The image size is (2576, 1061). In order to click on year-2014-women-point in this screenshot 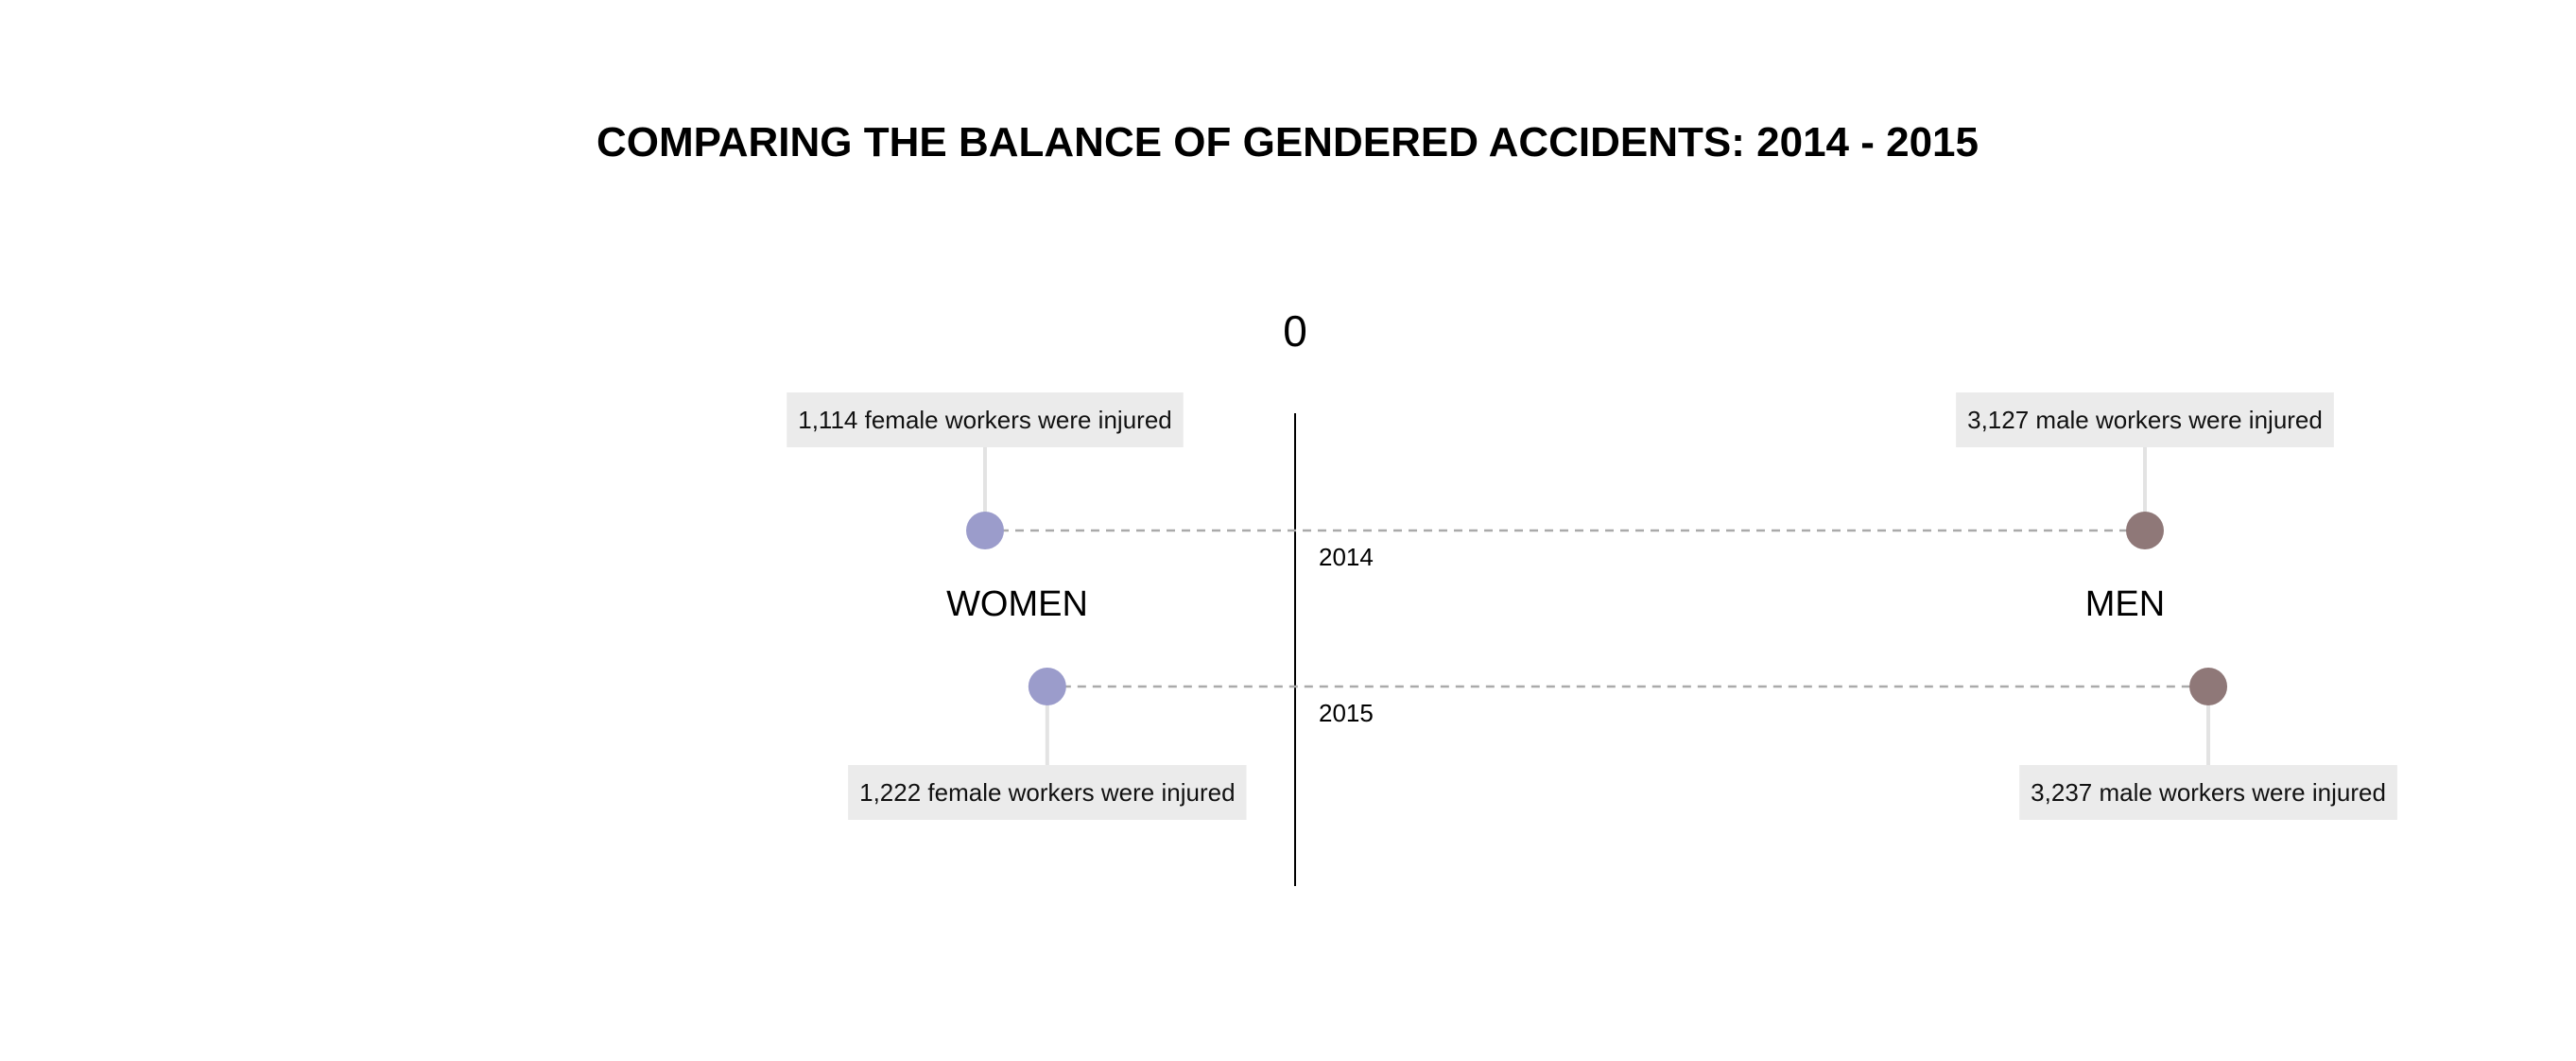, I will do `click(985, 530)`.